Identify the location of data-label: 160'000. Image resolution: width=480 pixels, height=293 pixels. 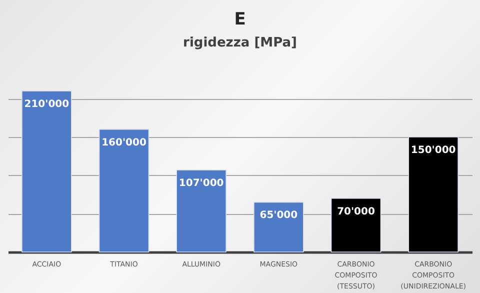
(124, 142).